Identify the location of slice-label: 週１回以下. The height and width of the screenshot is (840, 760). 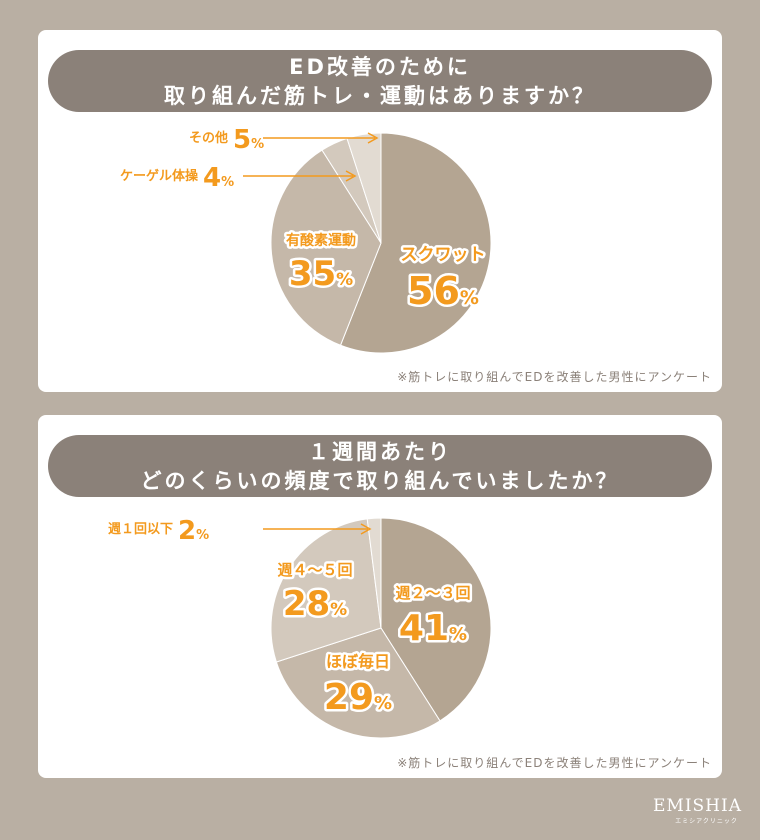
(140, 529).